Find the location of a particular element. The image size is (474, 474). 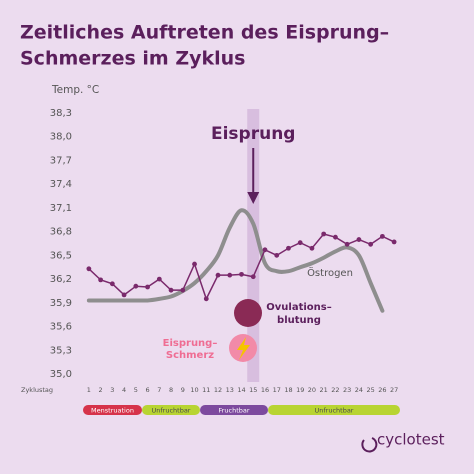

x-tick-label: 4 is located at coordinates (124, 390).